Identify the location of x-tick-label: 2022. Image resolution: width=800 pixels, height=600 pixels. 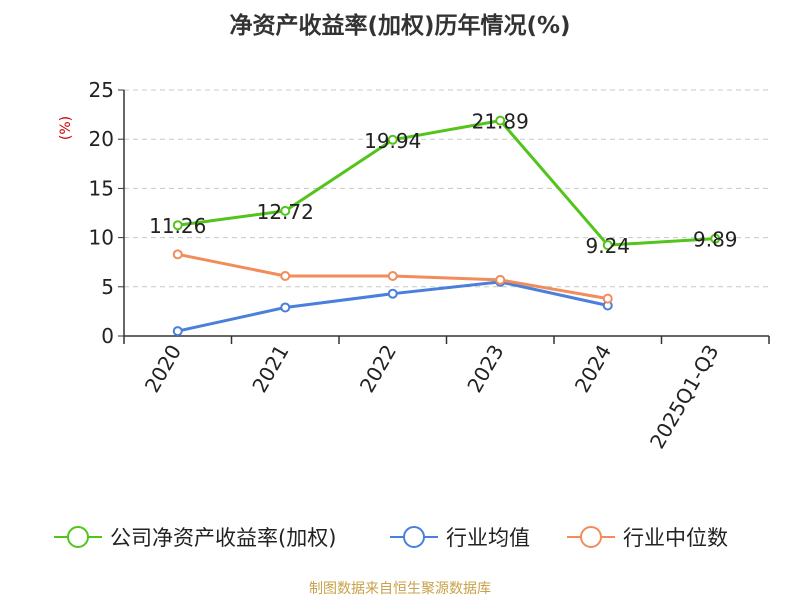
(378, 369).